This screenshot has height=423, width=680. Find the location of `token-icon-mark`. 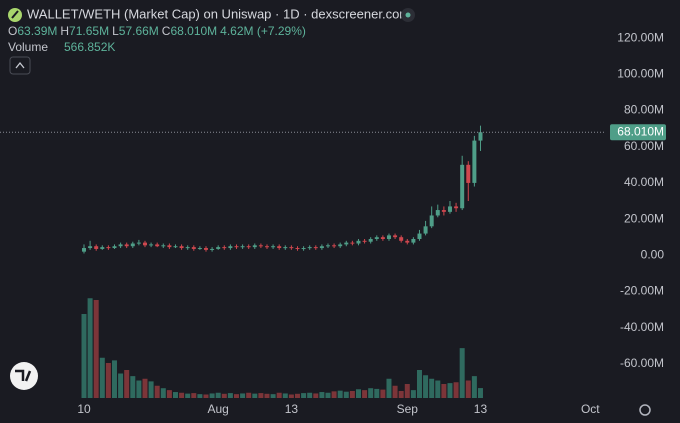

token-icon-mark is located at coordinates (15, 14).